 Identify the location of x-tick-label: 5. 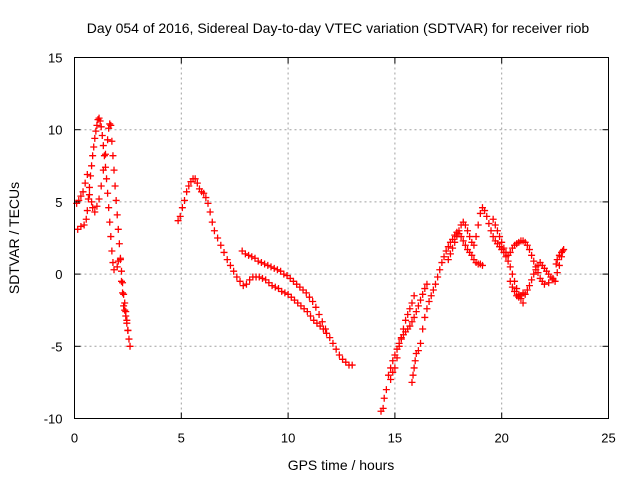
(181, 438).